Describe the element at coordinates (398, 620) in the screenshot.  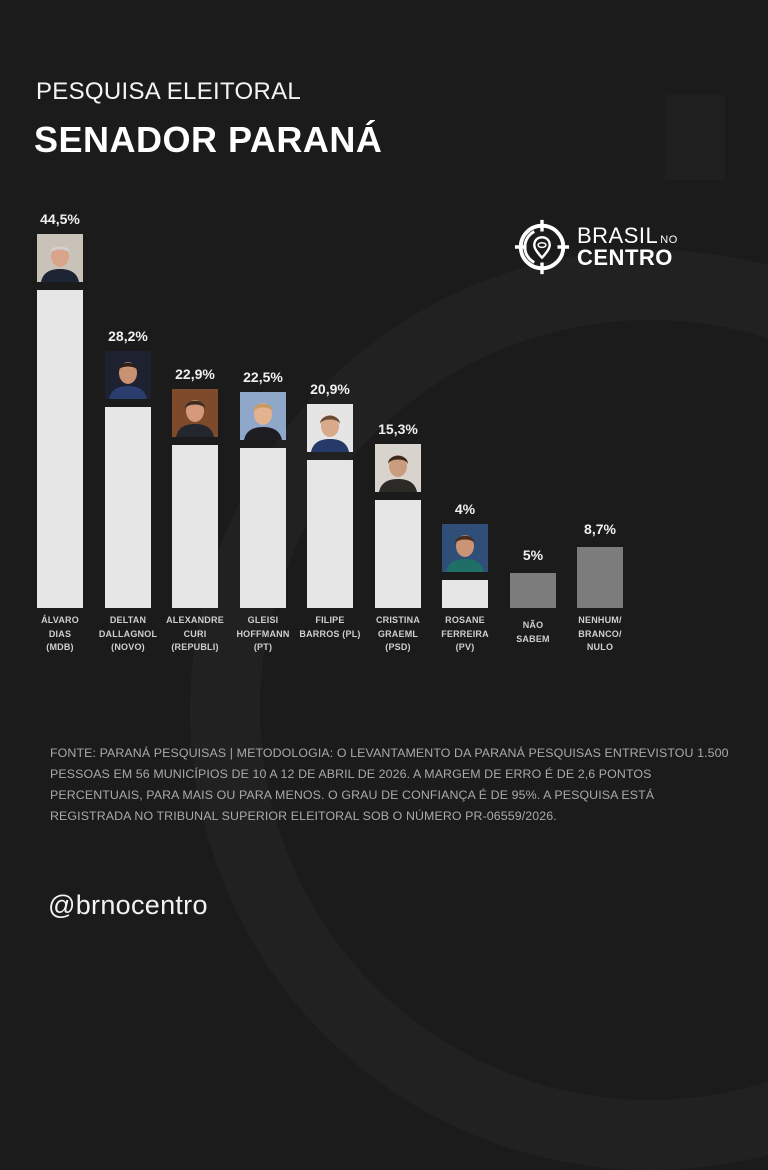
I see `category-label-line: CRISTINA` at that location.